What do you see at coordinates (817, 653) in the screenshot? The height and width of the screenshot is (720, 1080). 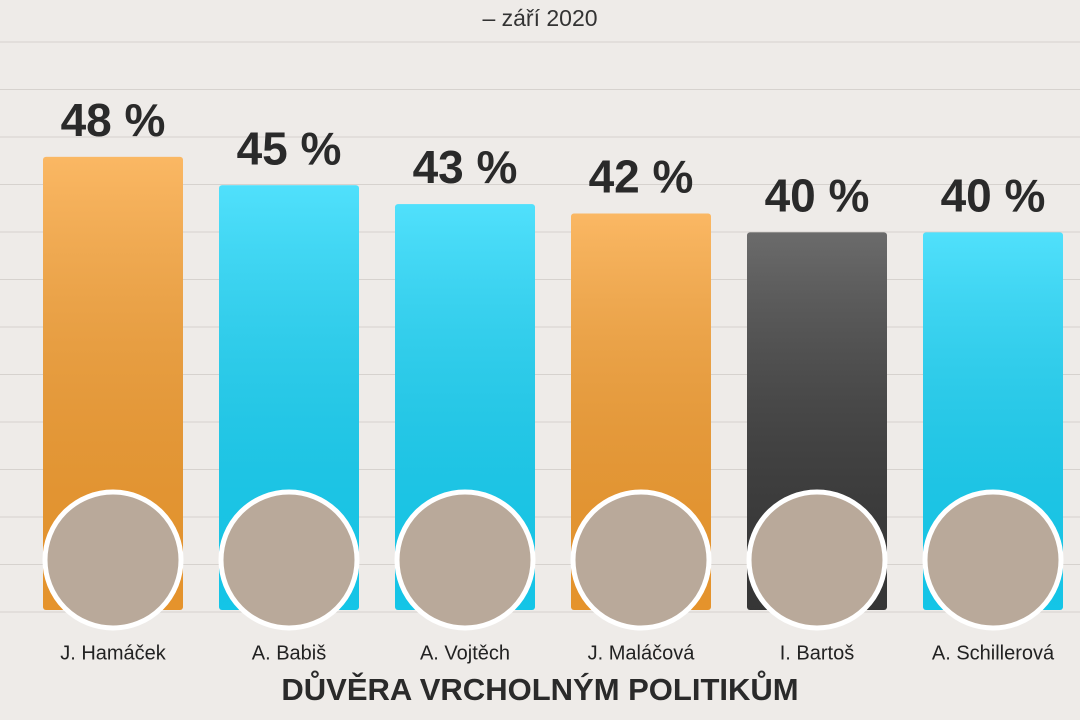 I see `x-tick-label: I. Bartoš` at bounding box center [817, 653].